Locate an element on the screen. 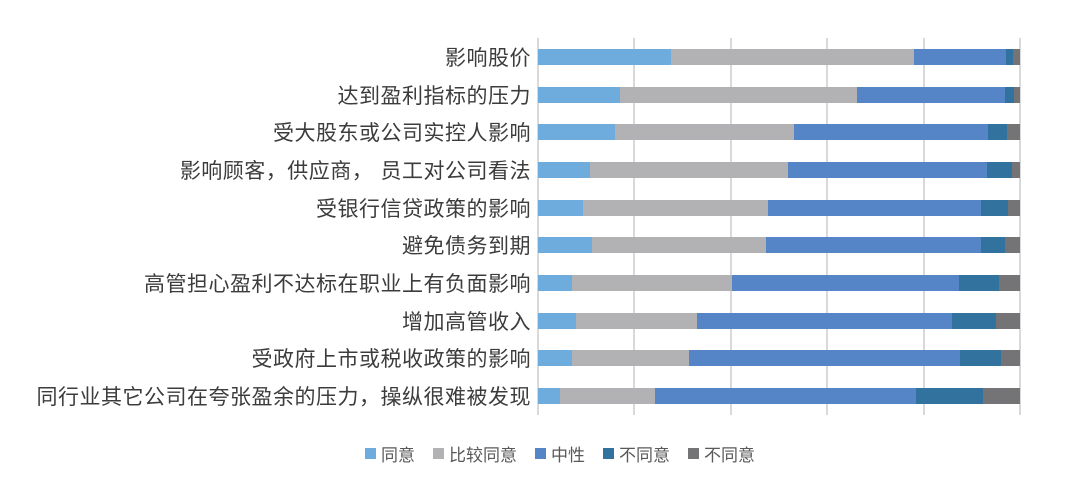 Image resolution: width=1080 pixels, height=483 pixels. legend-item: 中性 is located at coordinates (560, 453).